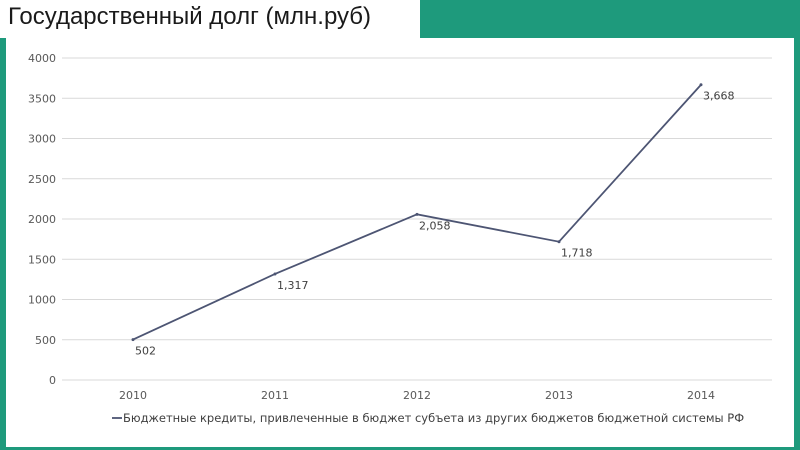  What do you see at coordinates (435, 225) in the screenshot?
I see `data-label: 2,058` at bounding box center [435, 225].